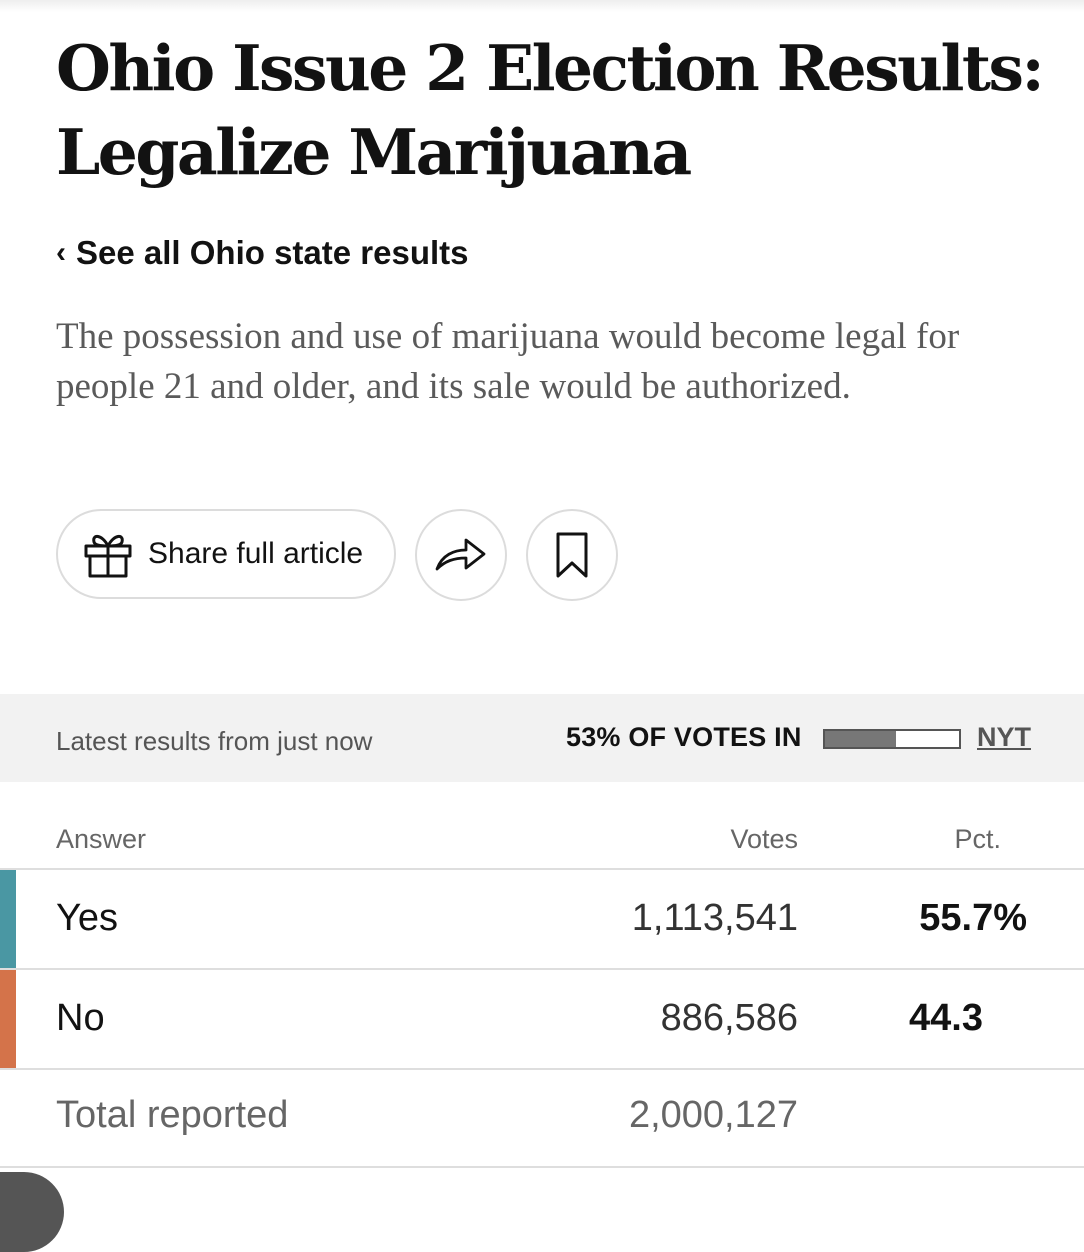 Image resolution: width=1084 pixels, height=1252 pixels. What do you see at coordinates (80, 1018) in the screenshot?
I see `row-answer-no: No` at bounding box center [80, 1018].